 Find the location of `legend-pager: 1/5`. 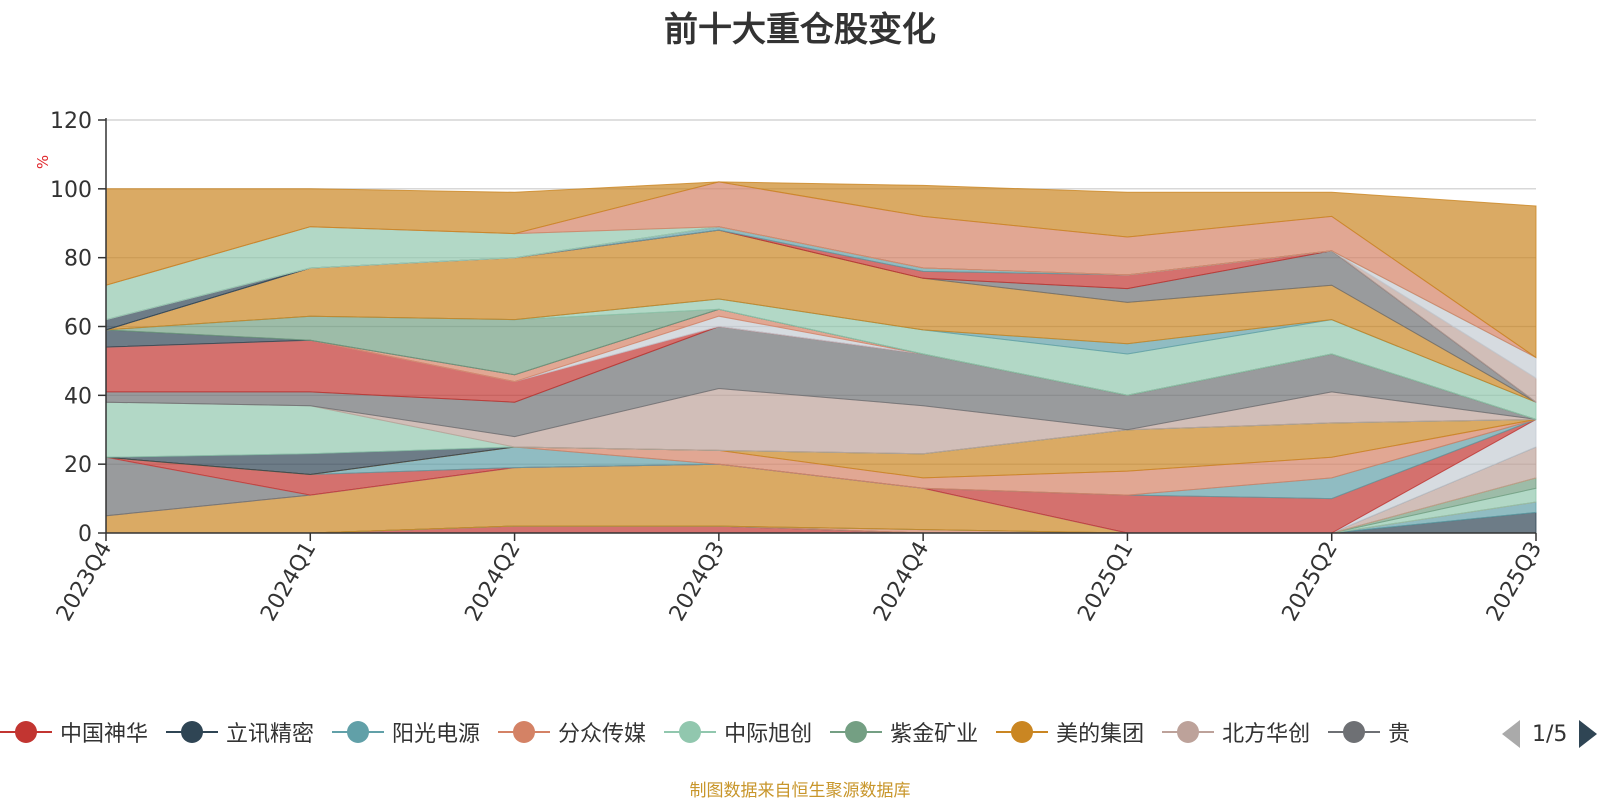

legend-pager: 1/5 is located at coordinates (1550, 734).